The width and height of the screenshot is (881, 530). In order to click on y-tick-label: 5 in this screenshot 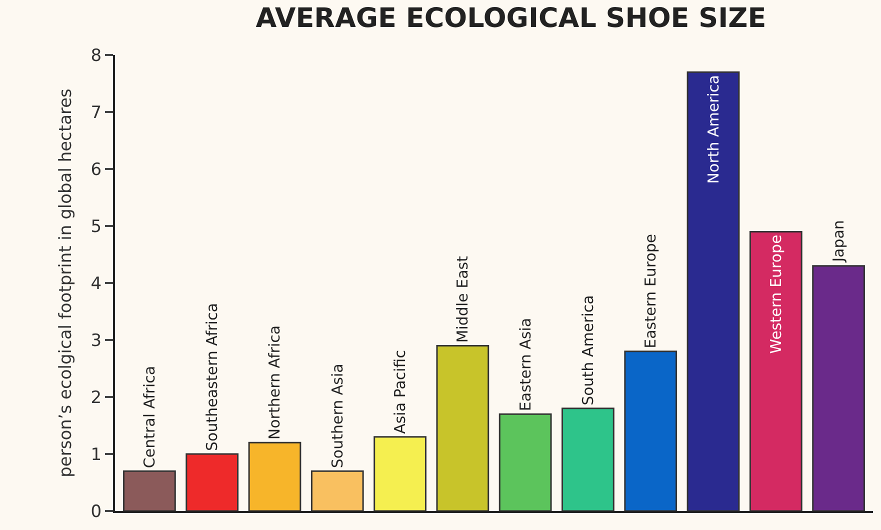, I will do `click(96, 226)`.